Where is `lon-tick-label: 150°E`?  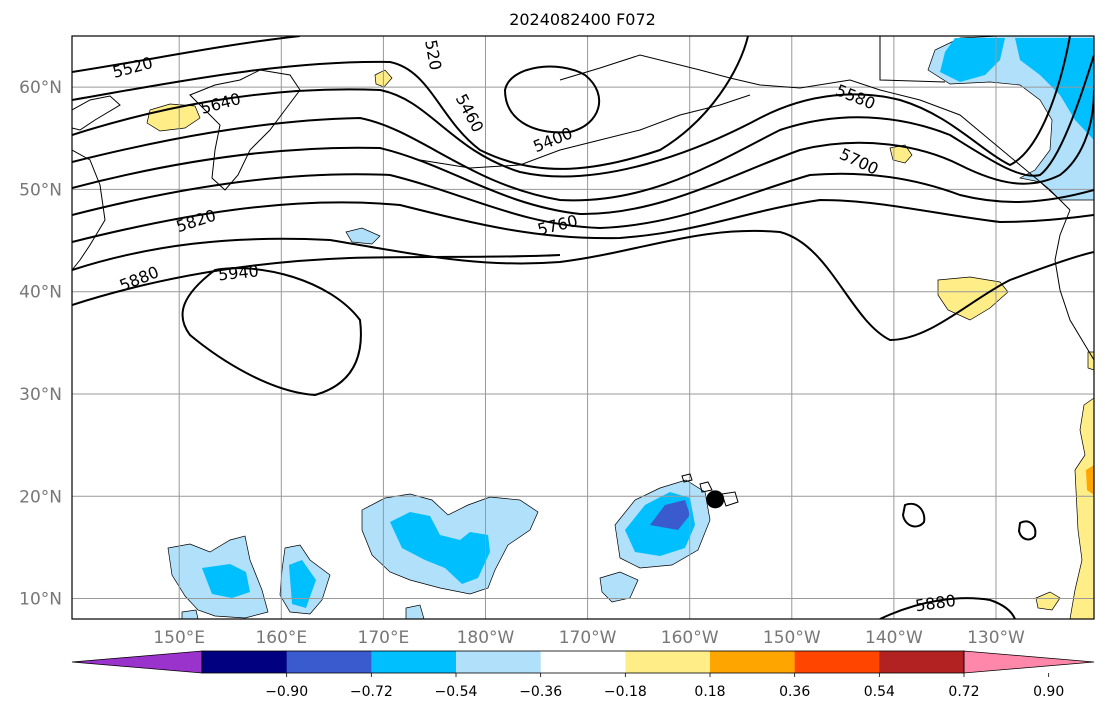 lon-tick-label: 150°E is located at coordinates (179, 638).